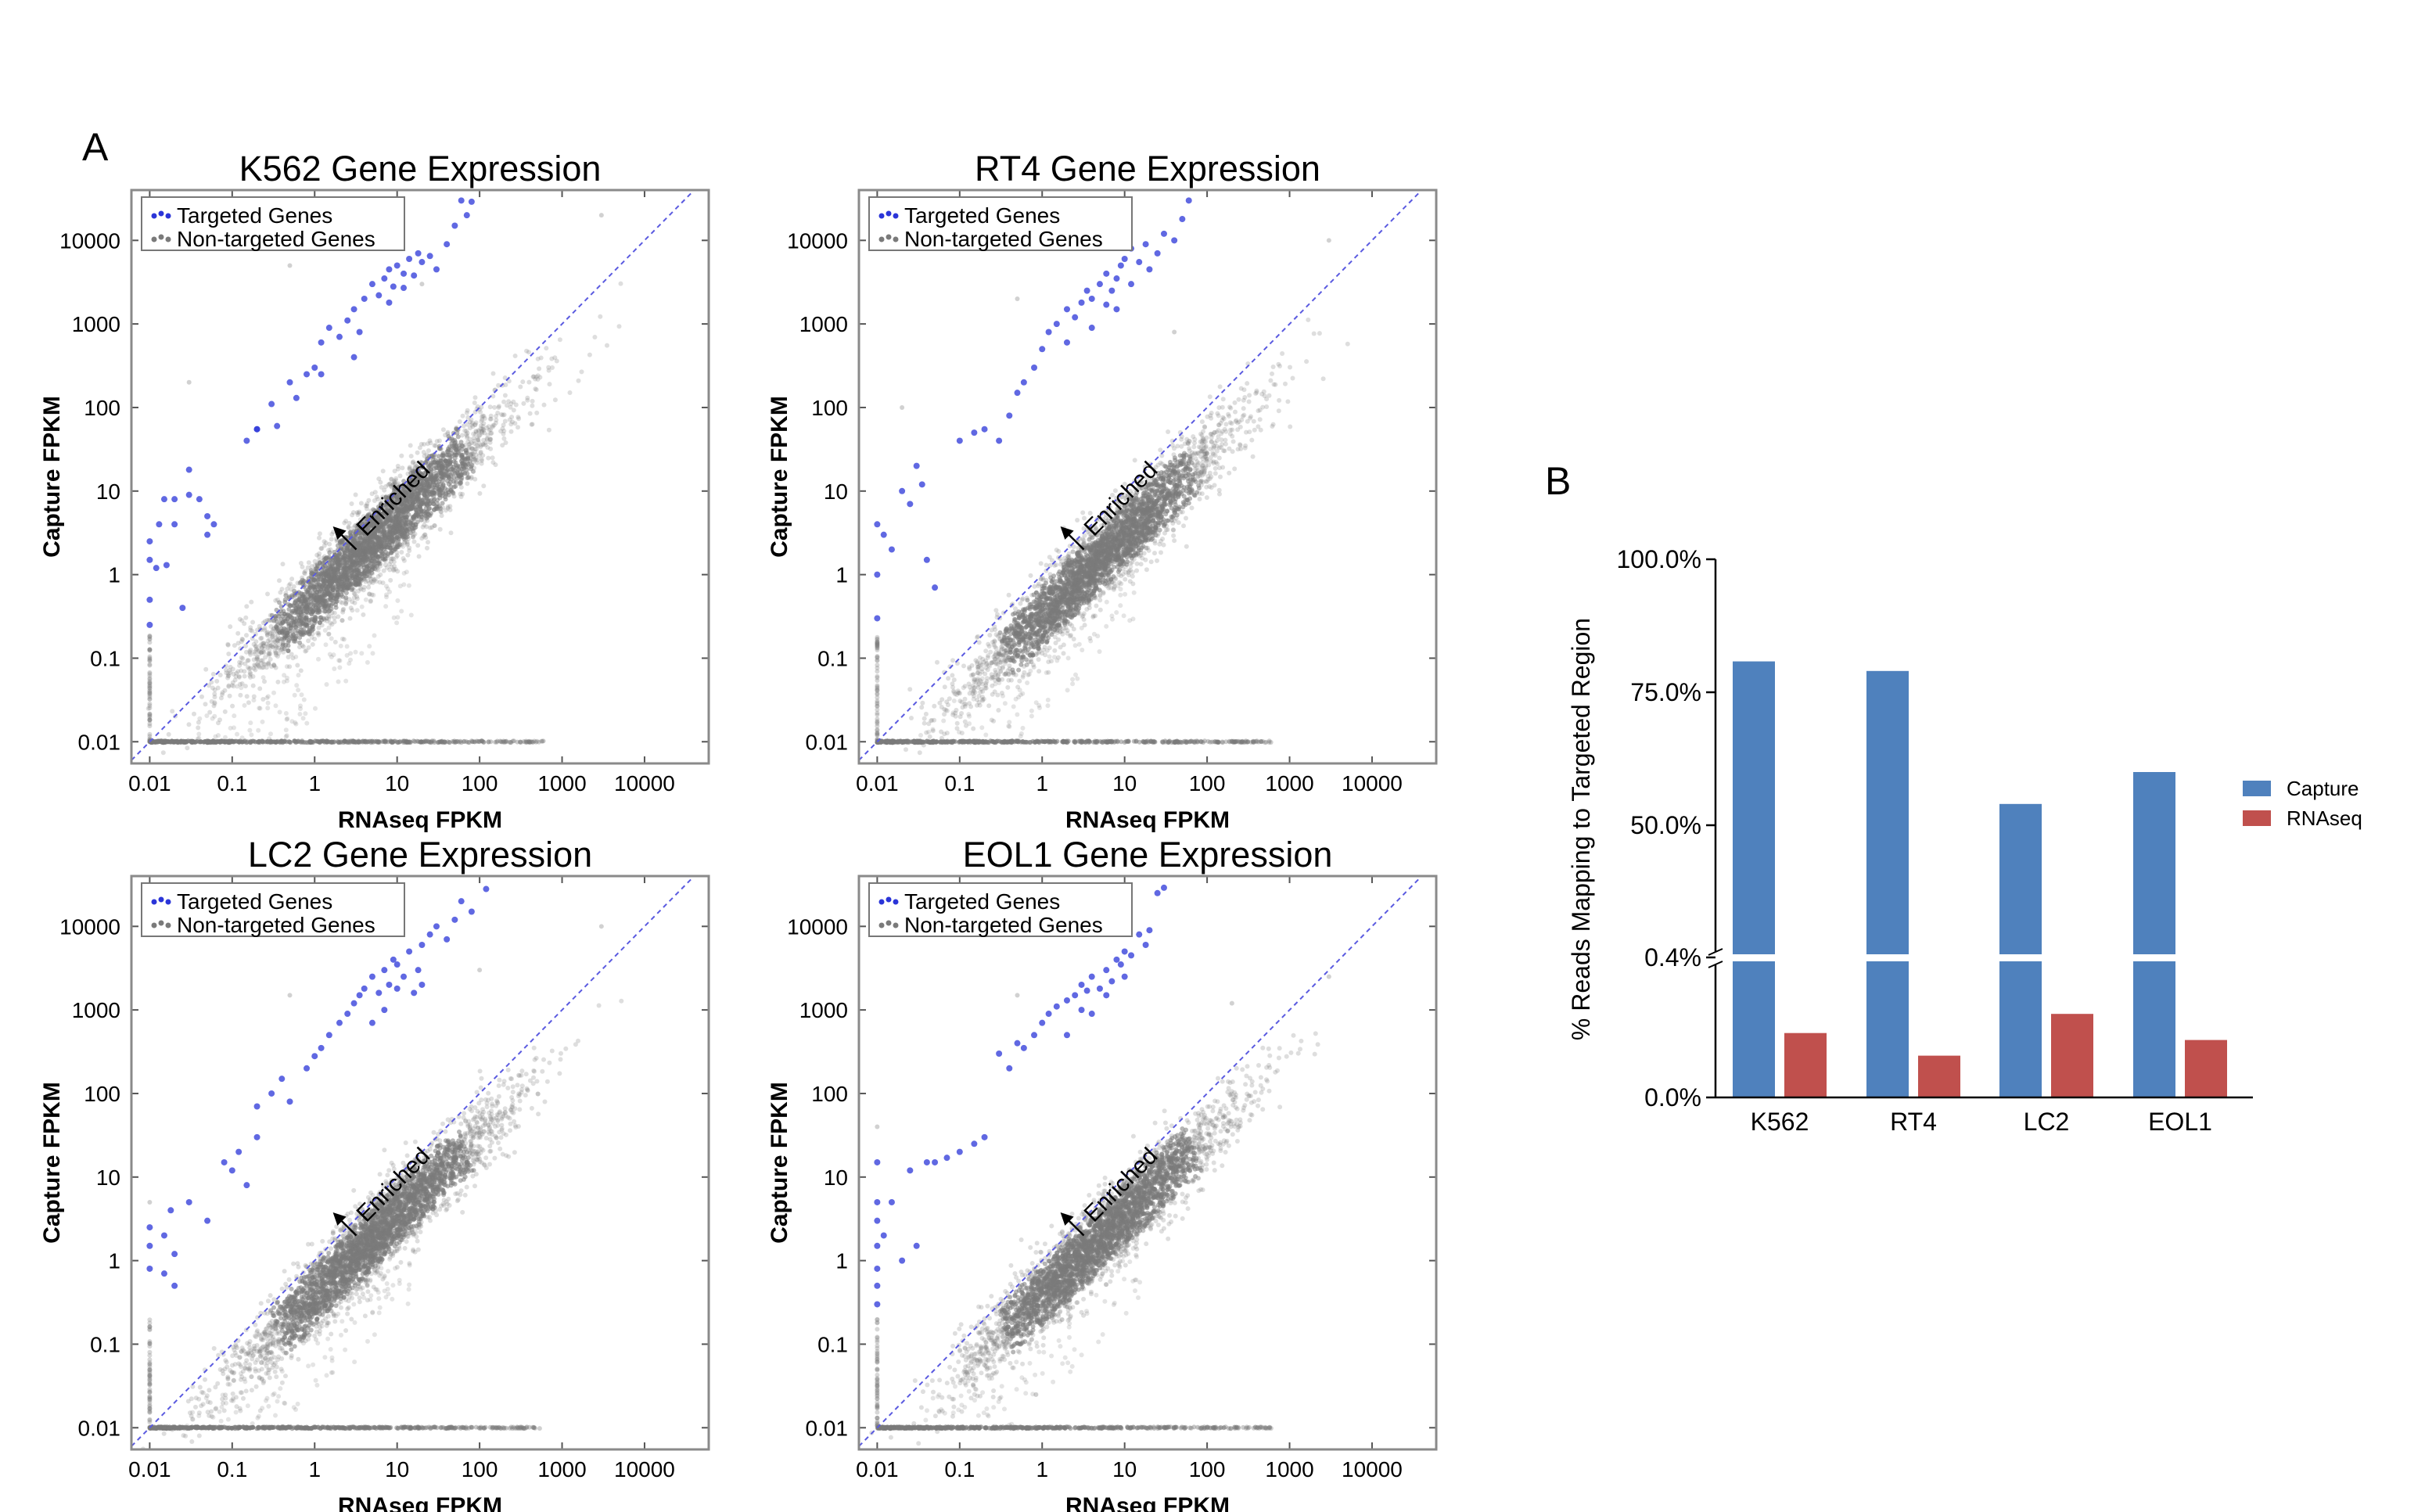  Describe the element at coordinates (1147, 820) in the screenshot. I see `x-axis-label: RNAseq FPKM` at that location.